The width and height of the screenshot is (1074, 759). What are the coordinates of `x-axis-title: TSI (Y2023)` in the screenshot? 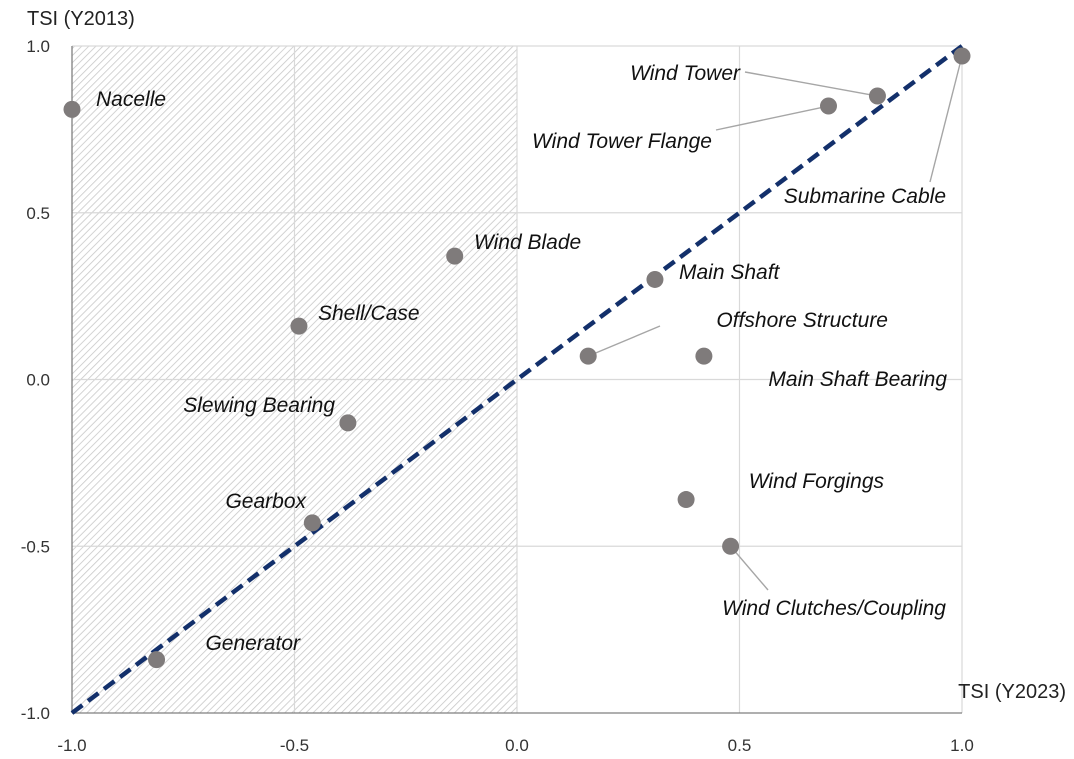 It's located at (1012, 692).